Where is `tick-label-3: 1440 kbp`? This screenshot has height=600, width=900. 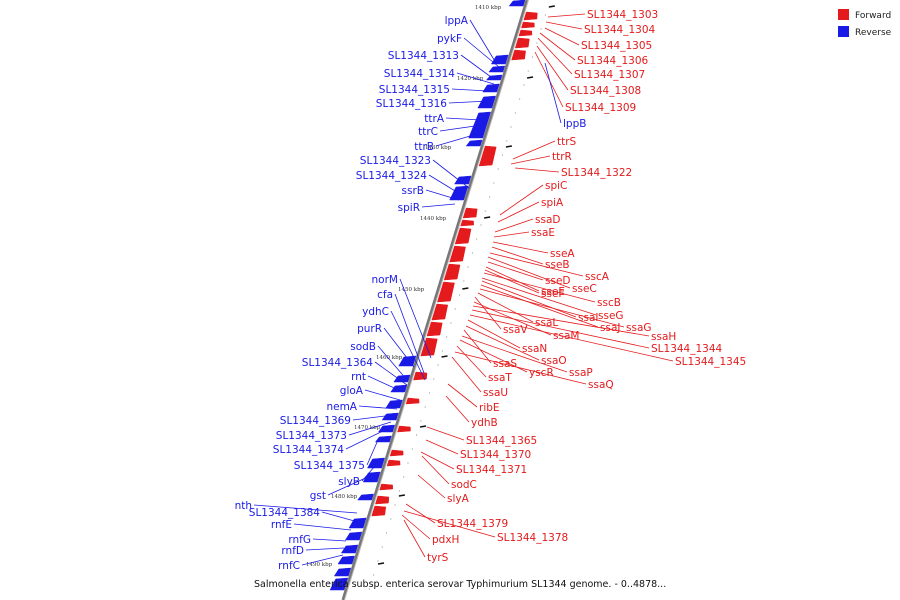
tick-label-3: 1440 kbp is located at coordinates (433, 219).